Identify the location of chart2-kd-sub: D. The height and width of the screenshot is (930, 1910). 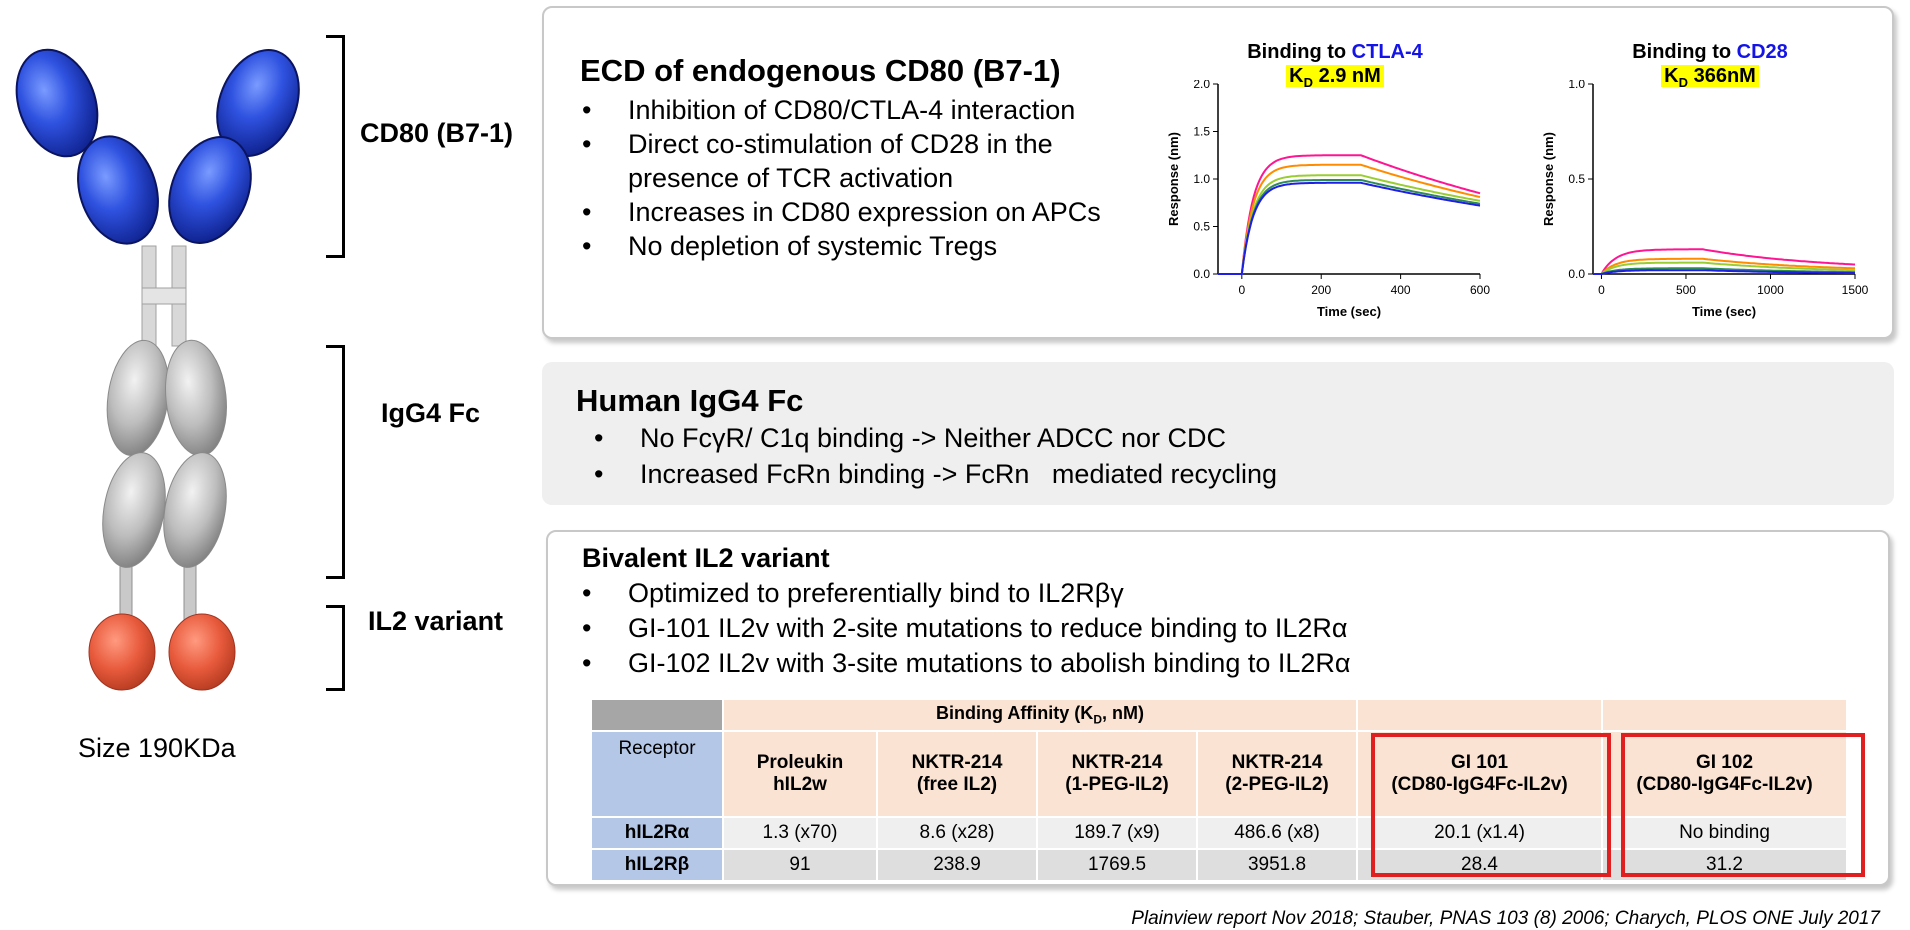
(1683, 82).